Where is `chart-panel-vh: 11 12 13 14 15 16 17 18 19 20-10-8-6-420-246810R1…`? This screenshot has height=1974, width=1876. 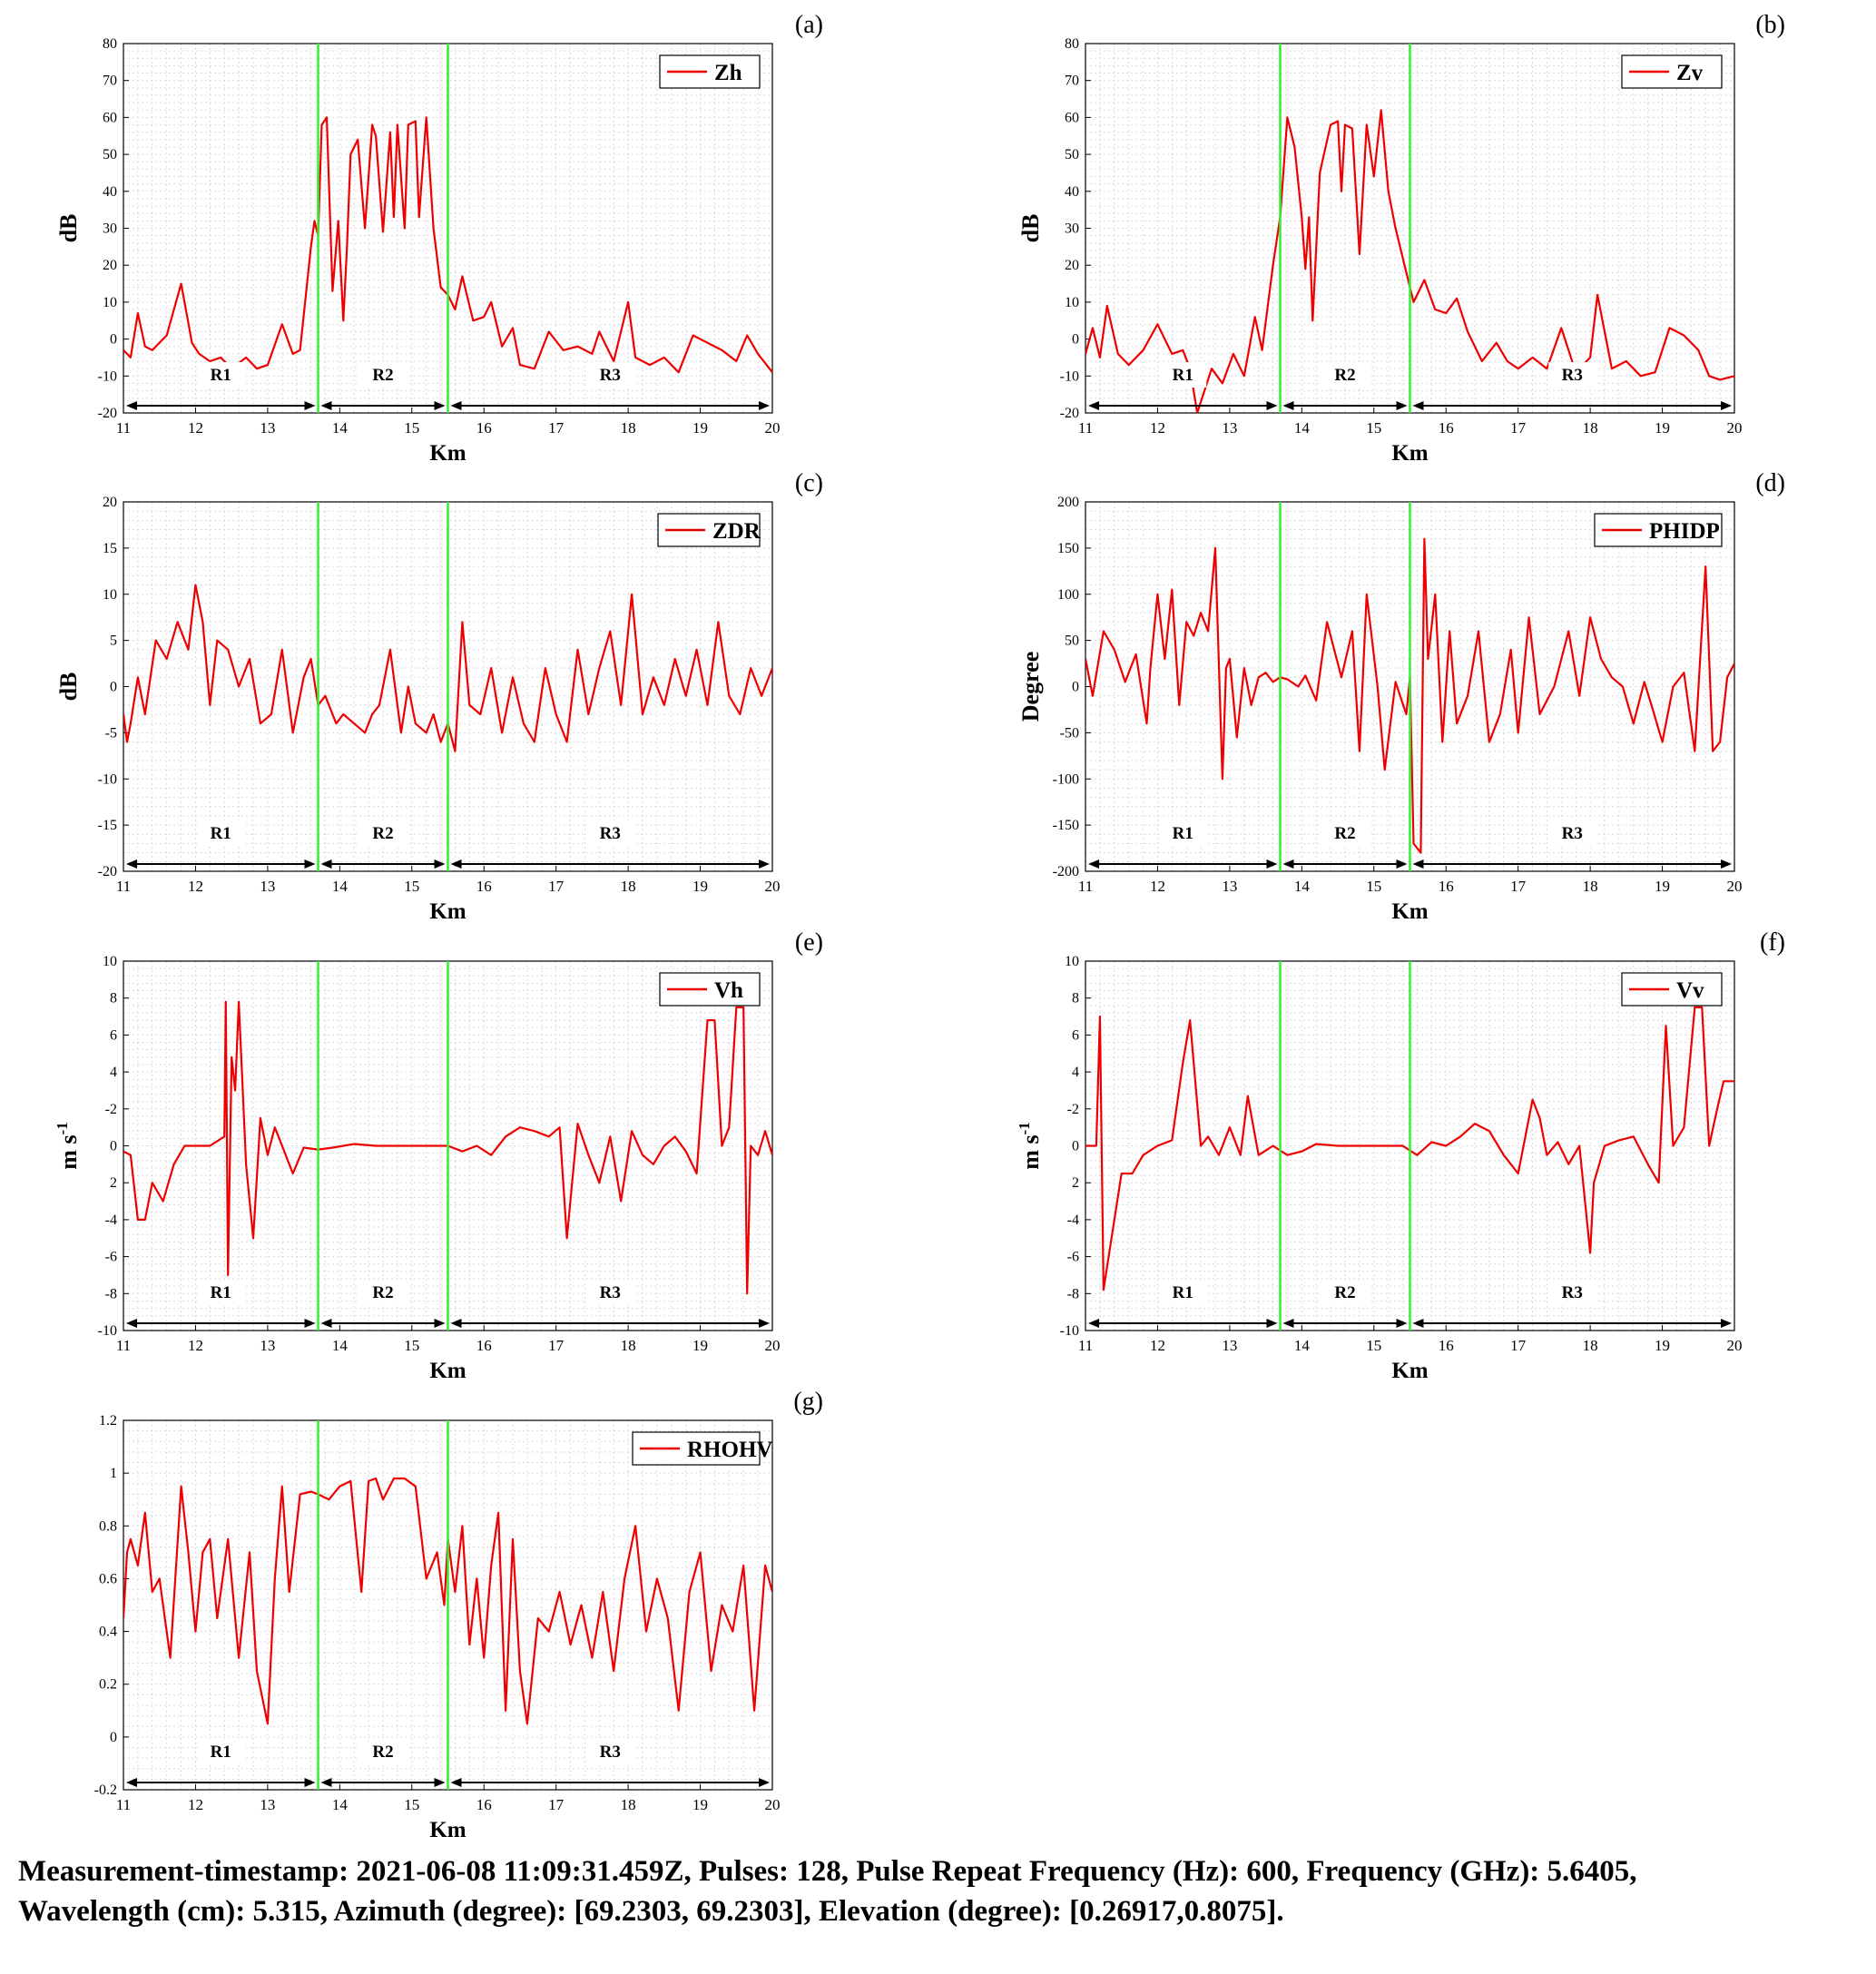 chart-panel-vh: 11 12 13 14 15 16 17 18 19 20-10-8-6-420-246810R1… is located at coordinates (438, 1155).